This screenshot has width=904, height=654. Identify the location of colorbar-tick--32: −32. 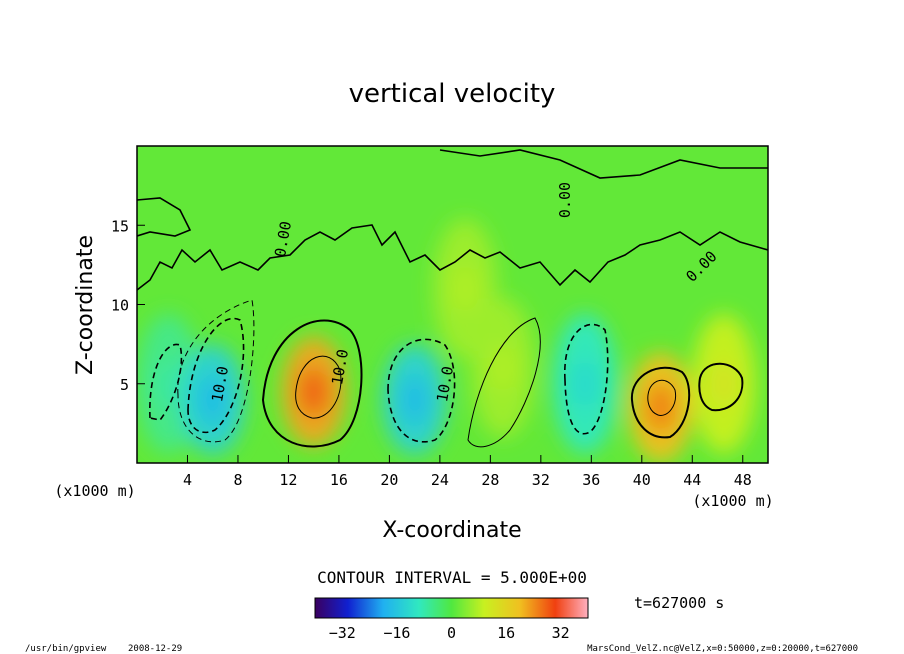
(342, 633).